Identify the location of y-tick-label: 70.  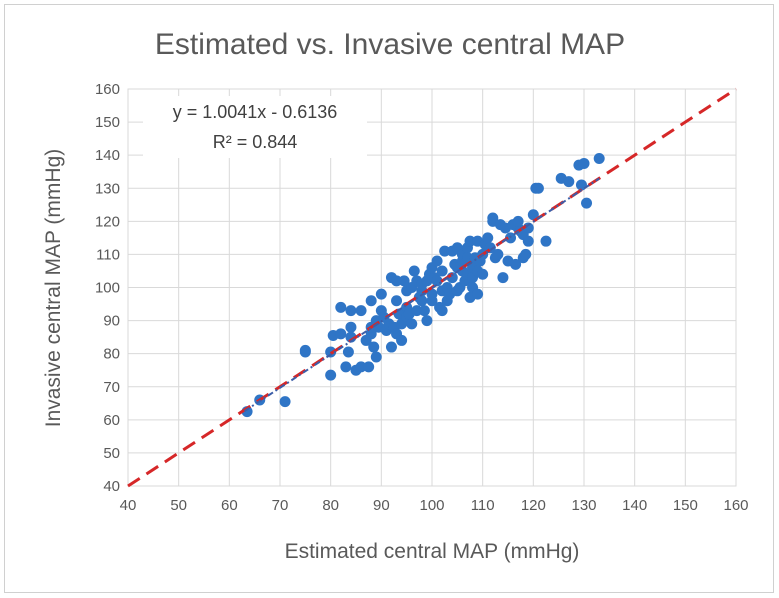
(111, 387).